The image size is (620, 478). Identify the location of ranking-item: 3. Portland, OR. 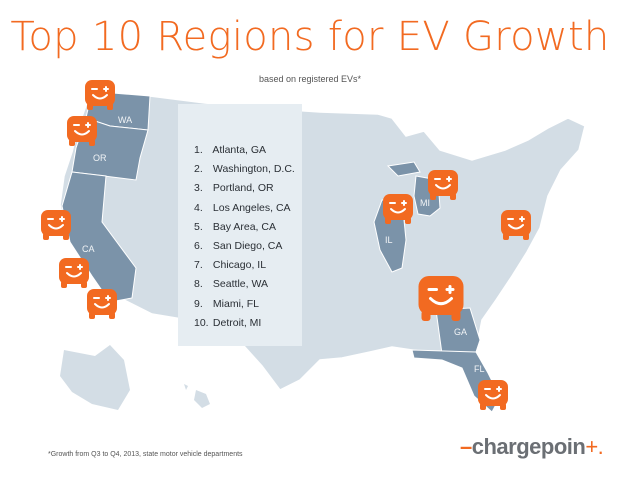
(244, 188).